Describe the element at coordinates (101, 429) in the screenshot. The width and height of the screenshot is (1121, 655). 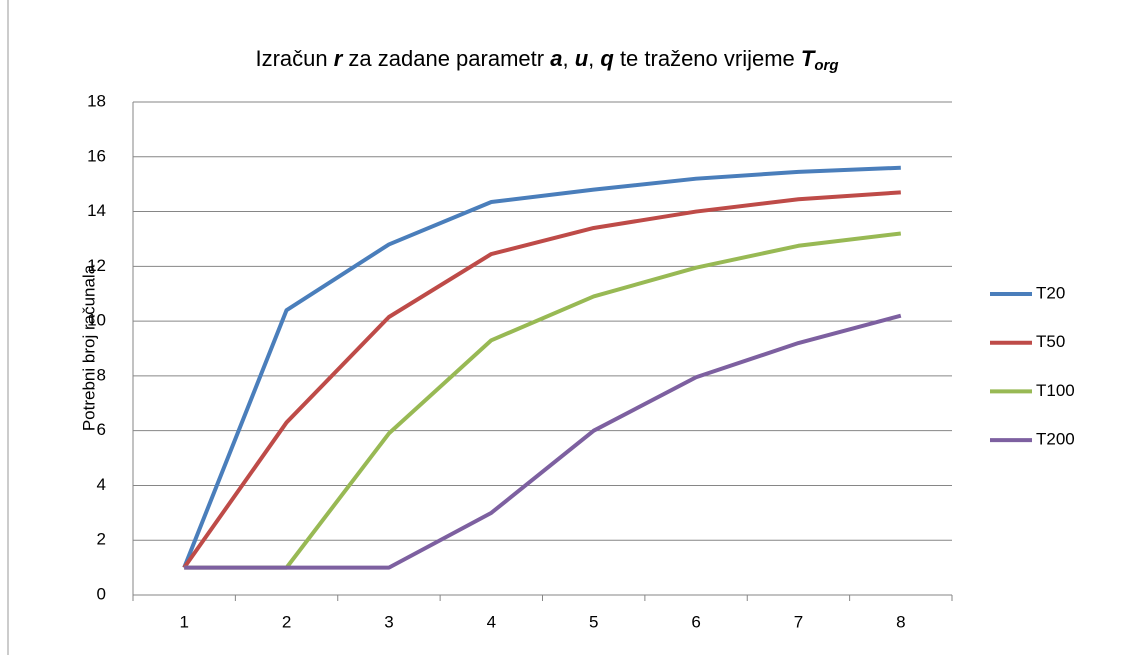
I see `y-tick-label: 6` at that location.